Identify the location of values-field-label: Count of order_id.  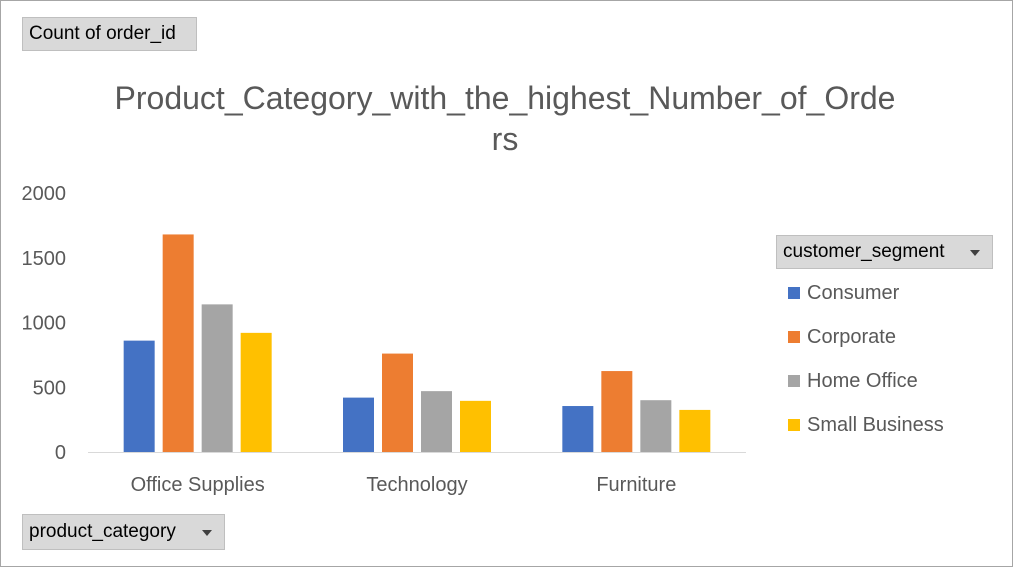
(102, 33).